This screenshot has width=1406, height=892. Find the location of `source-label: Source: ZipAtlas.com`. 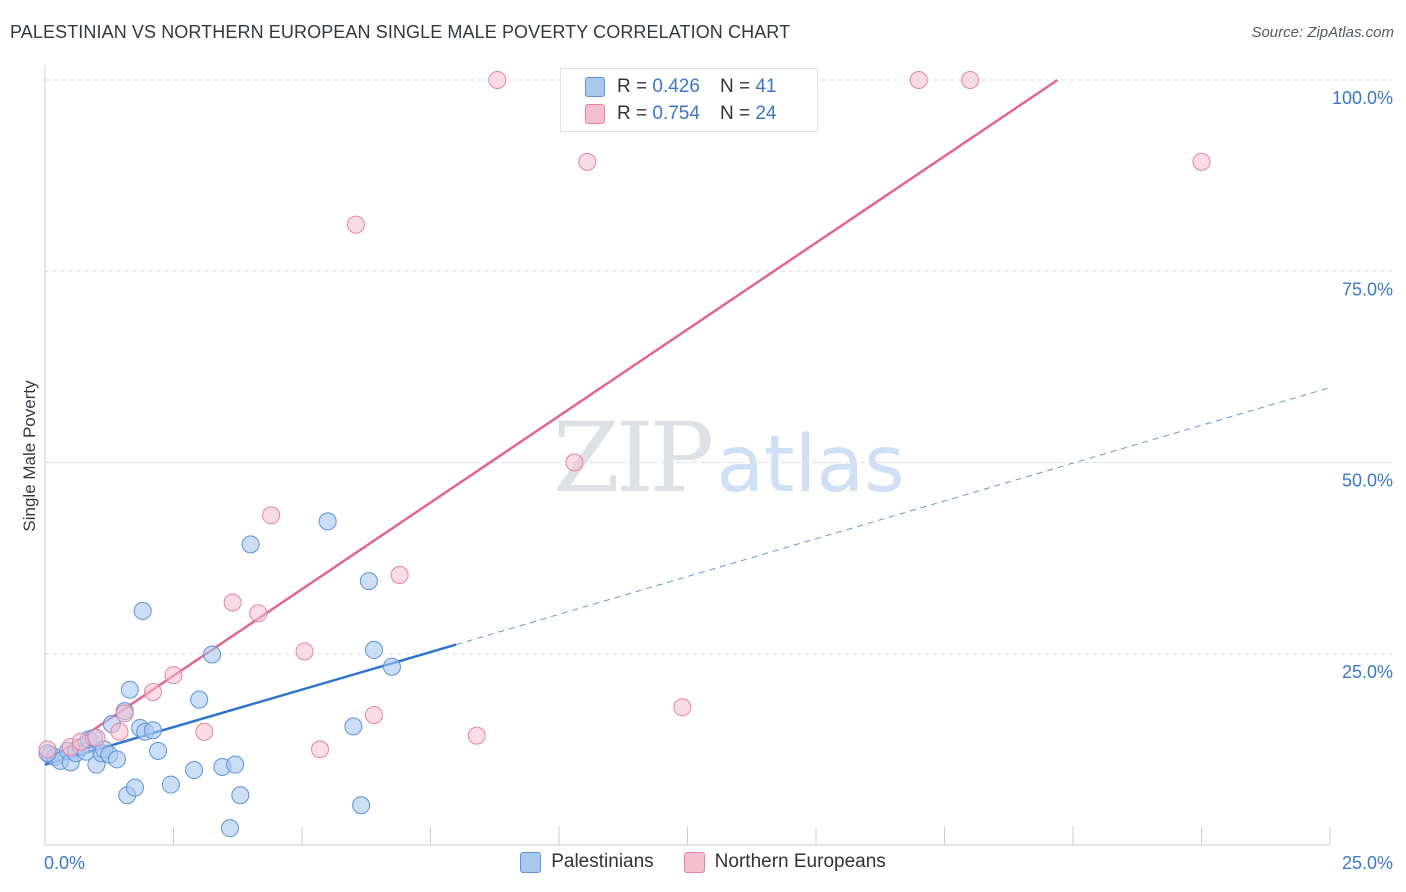

source-label: Source: ZipAtlas.com is located at coordinates (1322, 32).